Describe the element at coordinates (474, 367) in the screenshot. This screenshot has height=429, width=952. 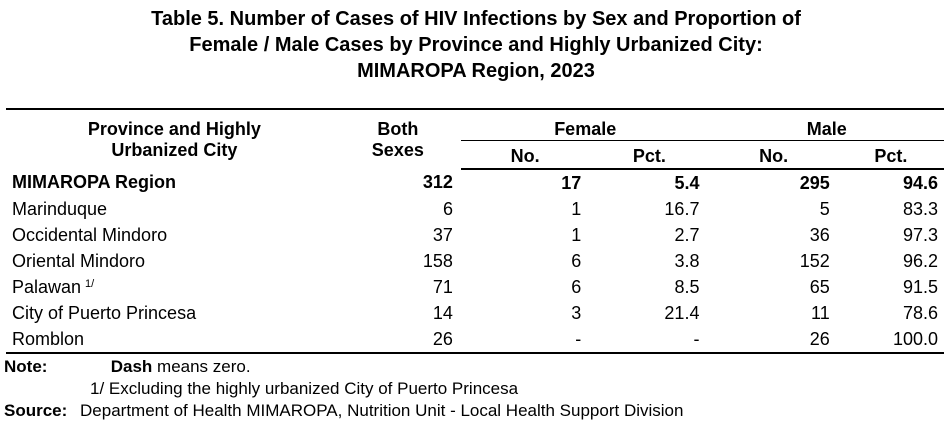
I see `note-row: Note: Dash means zero.` at that location.